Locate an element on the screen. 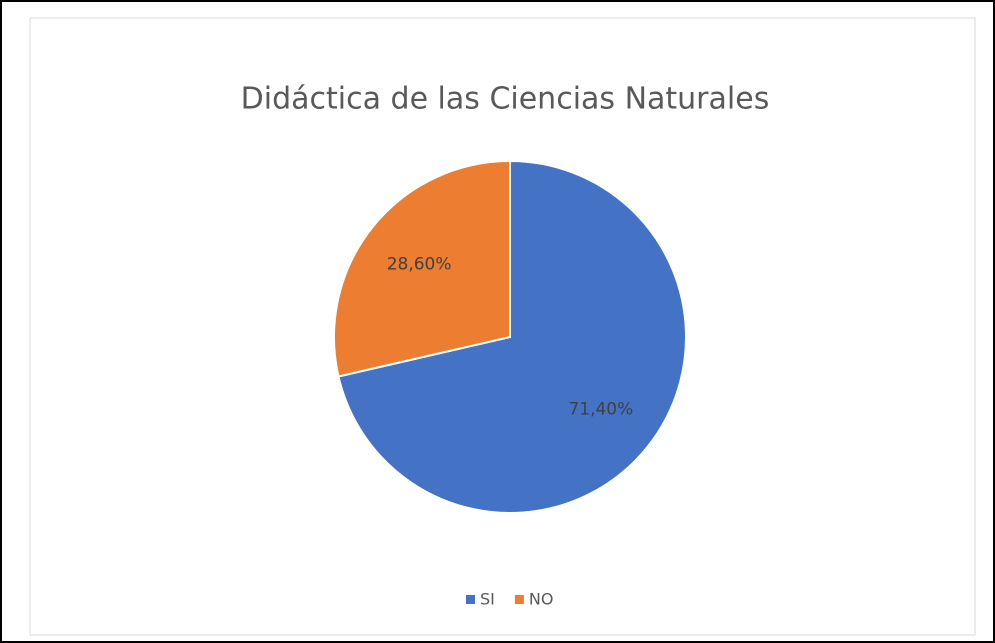 Image resolution: width=995 pixels, height=643 pixels. legend-label: NO is located at coordinates (541, 599).